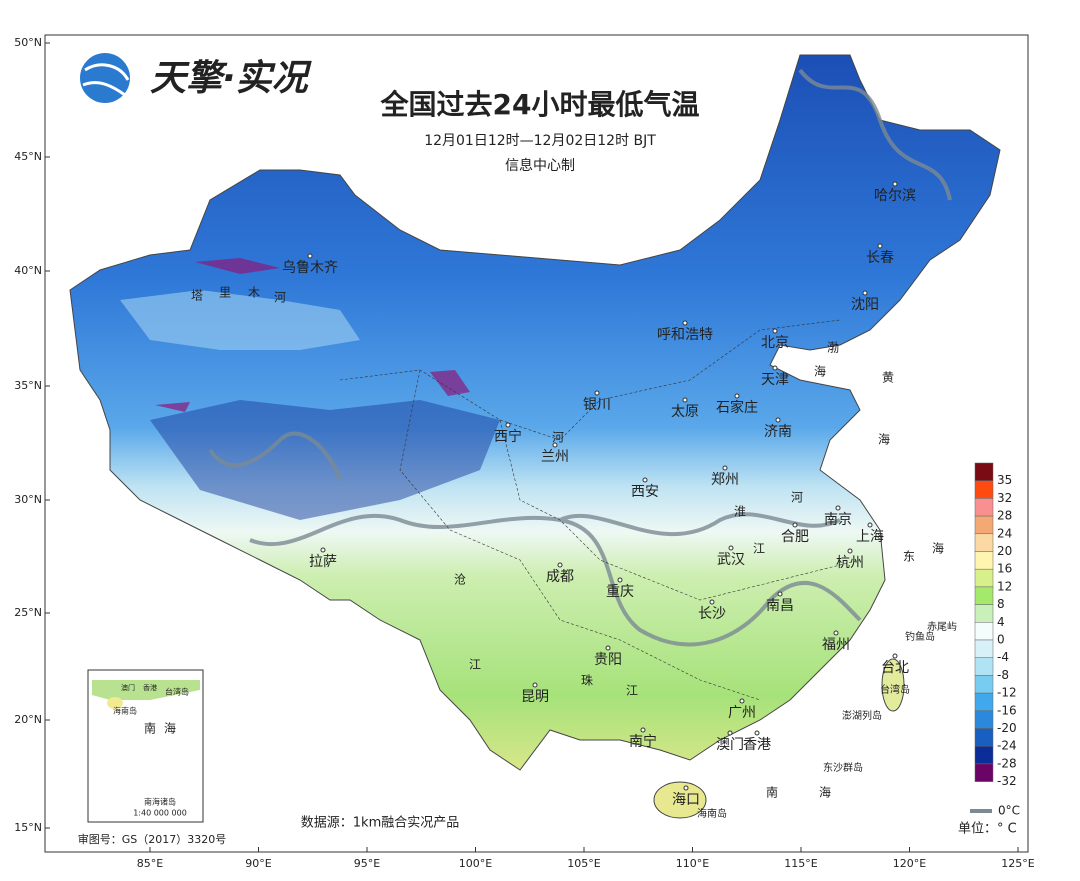 Image resolution: width=1080 pixels, height=881 pixels. Describe the element at coordinates (1004, 586) in the screenshot. I see `legend-label: 12` at that location.